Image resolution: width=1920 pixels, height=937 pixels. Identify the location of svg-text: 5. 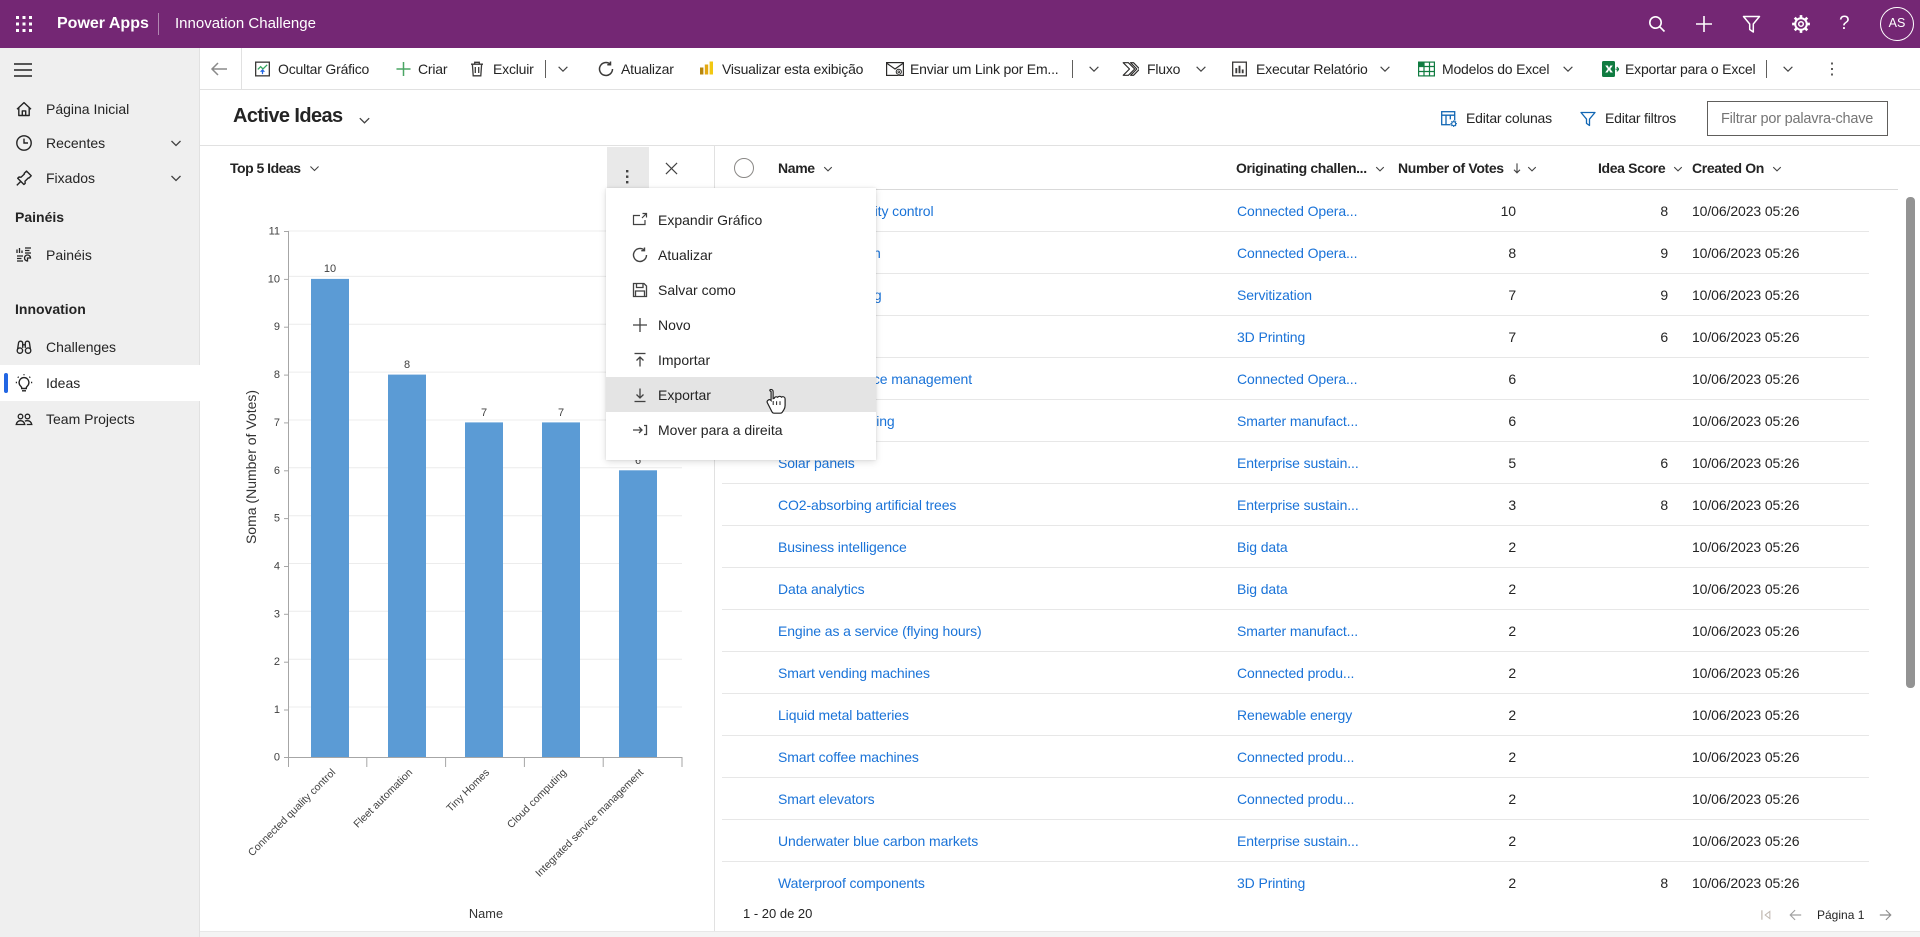
(277, 519).